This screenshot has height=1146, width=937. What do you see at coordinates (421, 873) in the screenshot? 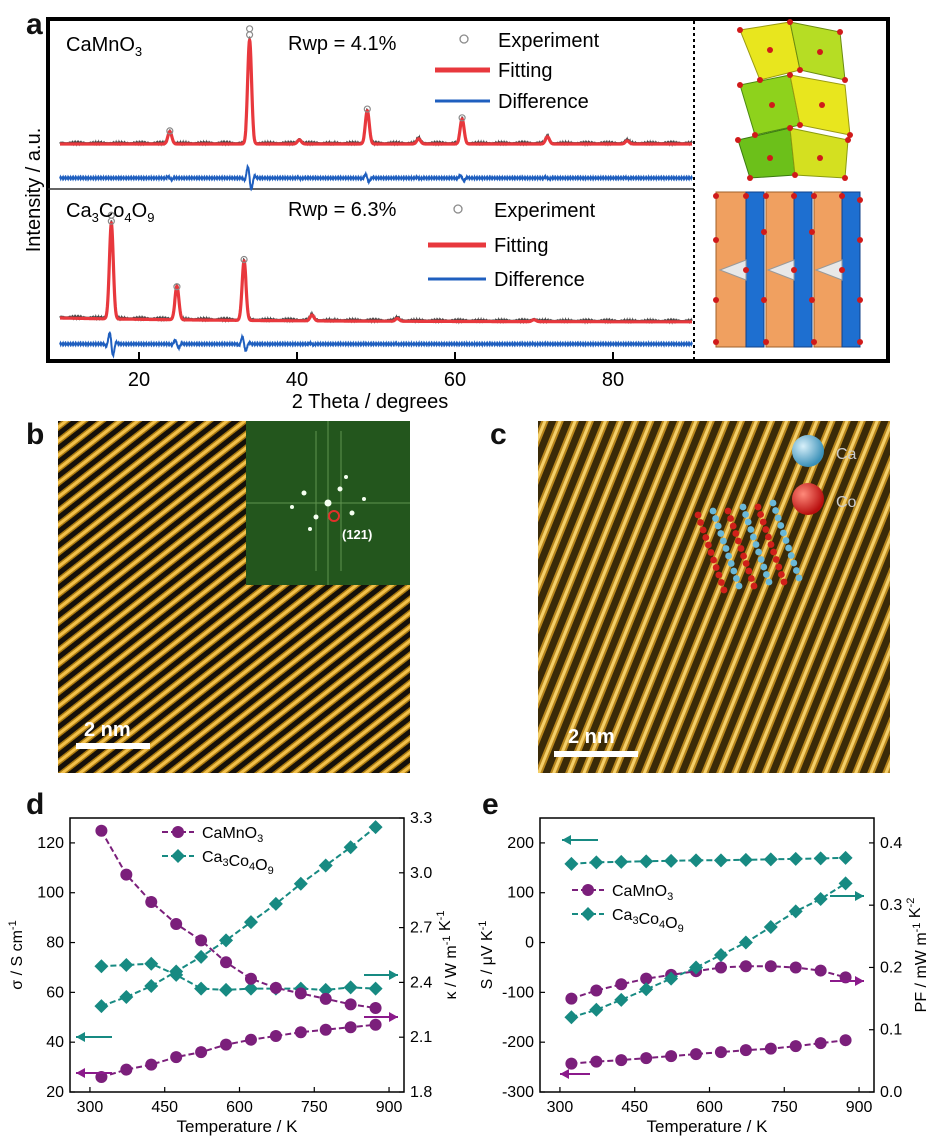
I see `panel-d-y2-tick-label: 3.0` at bounding box center [421, 873].